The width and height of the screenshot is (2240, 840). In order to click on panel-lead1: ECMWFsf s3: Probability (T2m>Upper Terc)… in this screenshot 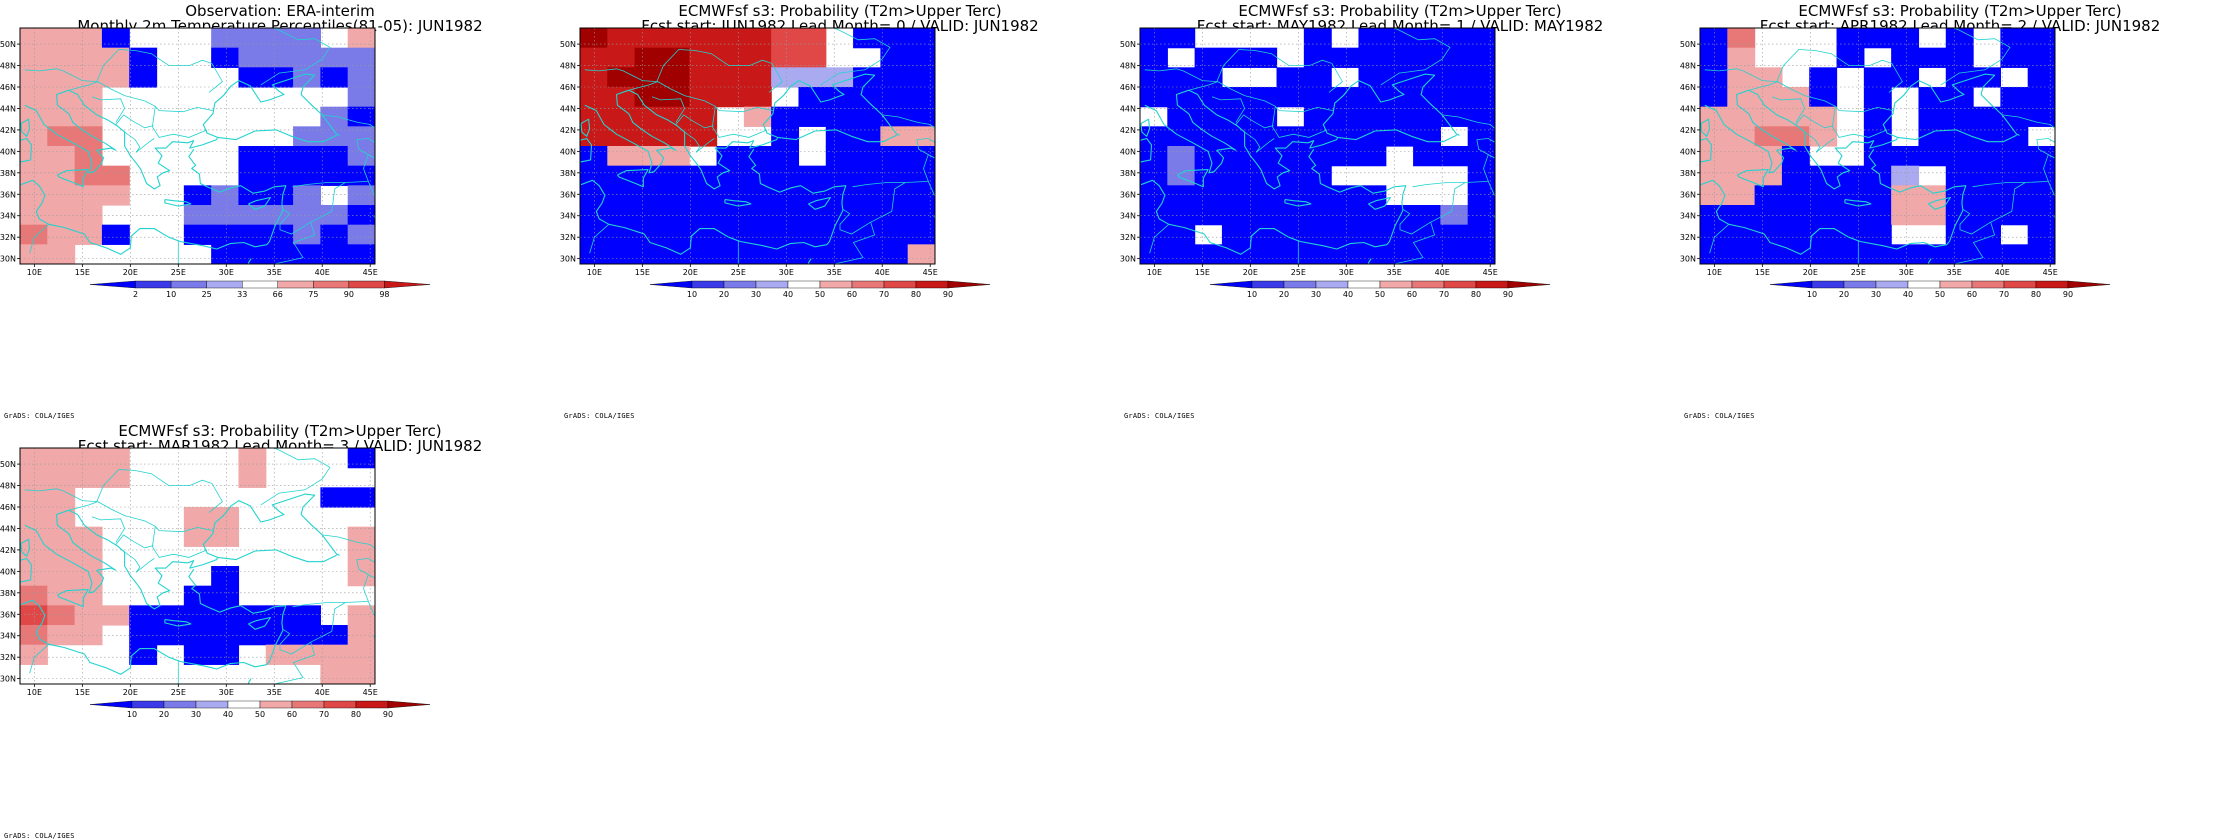, I will do `click(1400, 210)`.